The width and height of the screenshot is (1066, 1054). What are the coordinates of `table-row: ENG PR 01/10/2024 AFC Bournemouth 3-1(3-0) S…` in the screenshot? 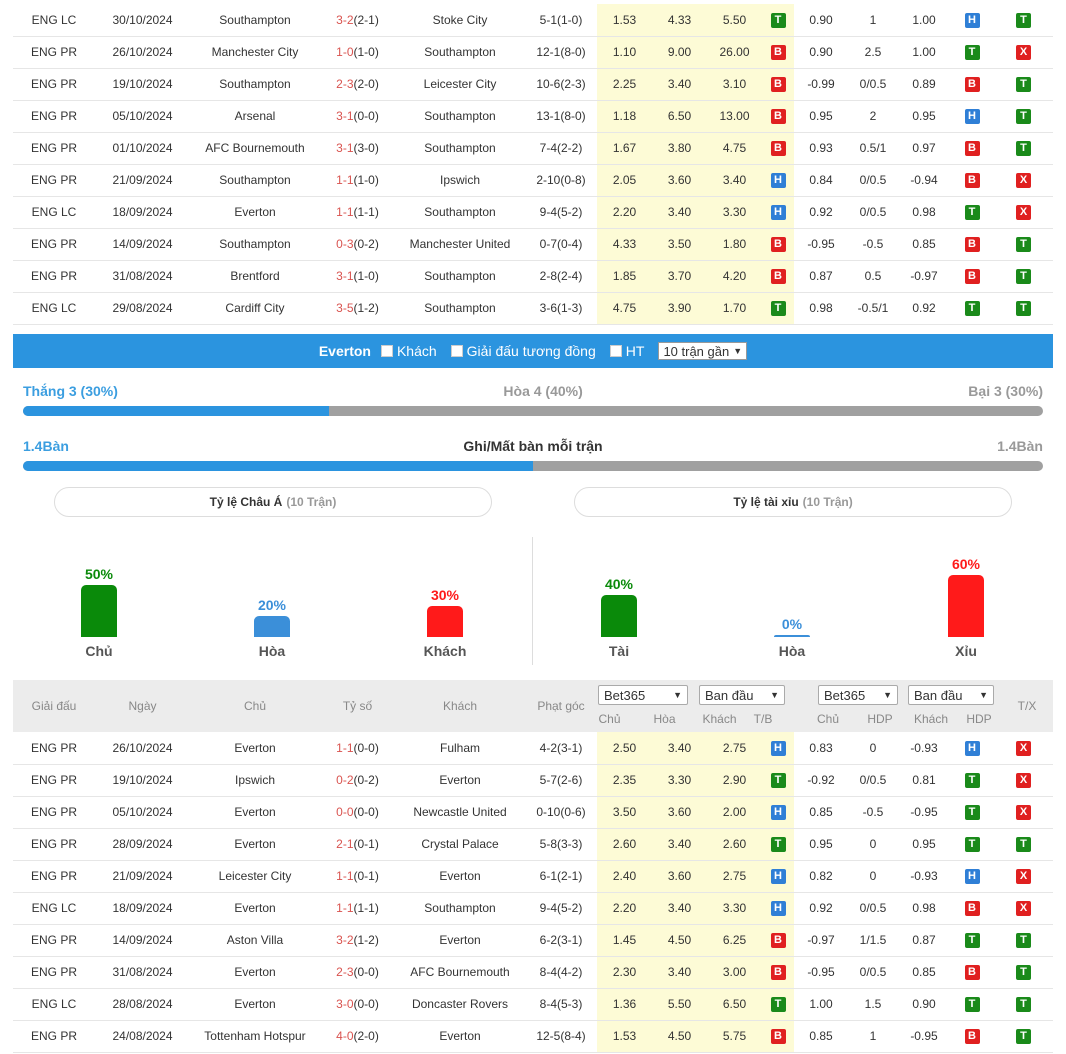 It's located at (533, 148).